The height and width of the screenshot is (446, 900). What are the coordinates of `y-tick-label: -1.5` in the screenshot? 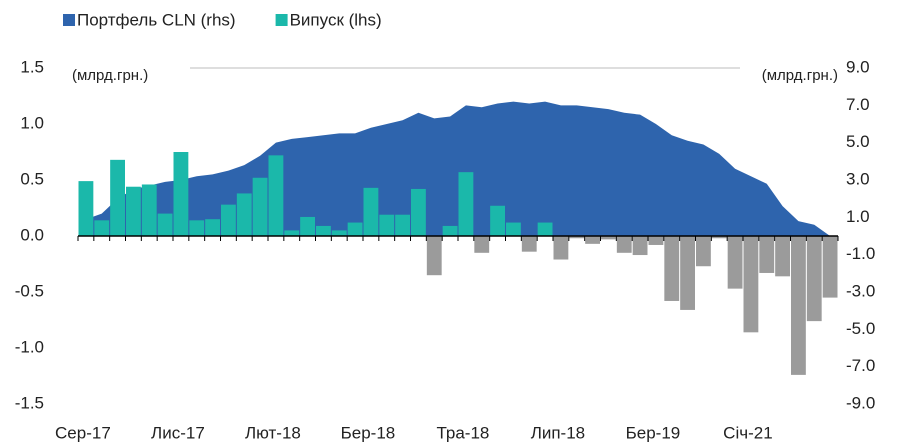 It's located at (29, 402).